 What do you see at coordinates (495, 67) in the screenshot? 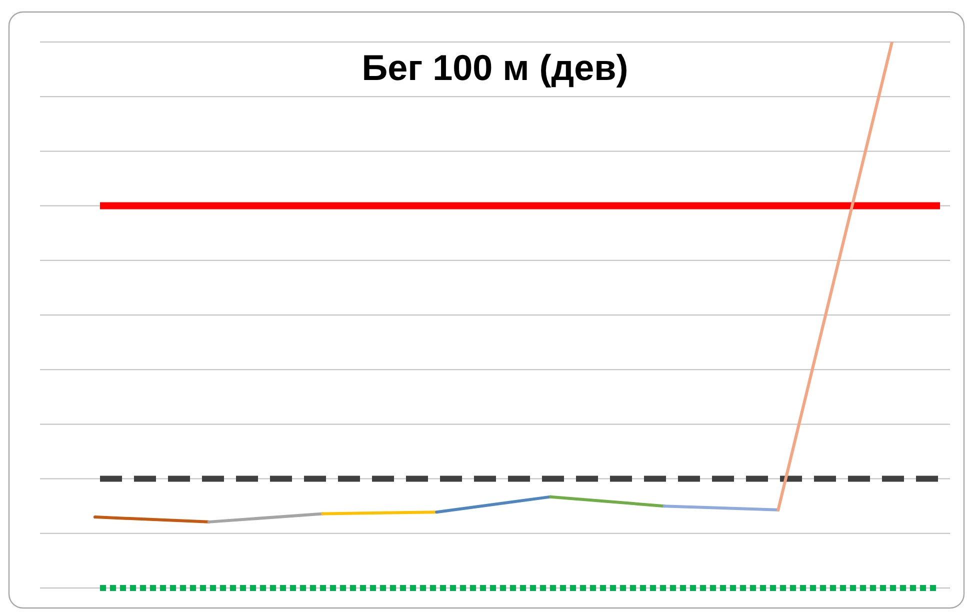
I see `chart-title: Бег 100 м (дев)` at bounding box center [495, 67].